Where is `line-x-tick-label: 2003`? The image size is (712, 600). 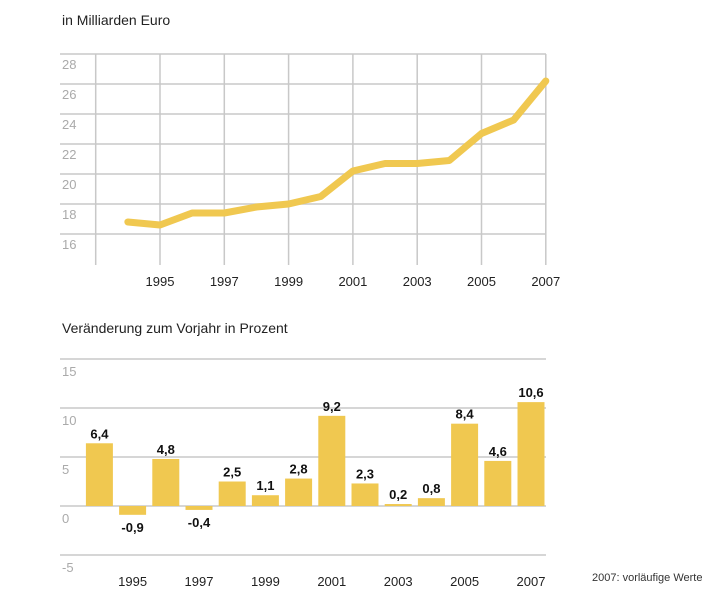
line-x-tick-label: 2003 is located at coordinates (417, 281).